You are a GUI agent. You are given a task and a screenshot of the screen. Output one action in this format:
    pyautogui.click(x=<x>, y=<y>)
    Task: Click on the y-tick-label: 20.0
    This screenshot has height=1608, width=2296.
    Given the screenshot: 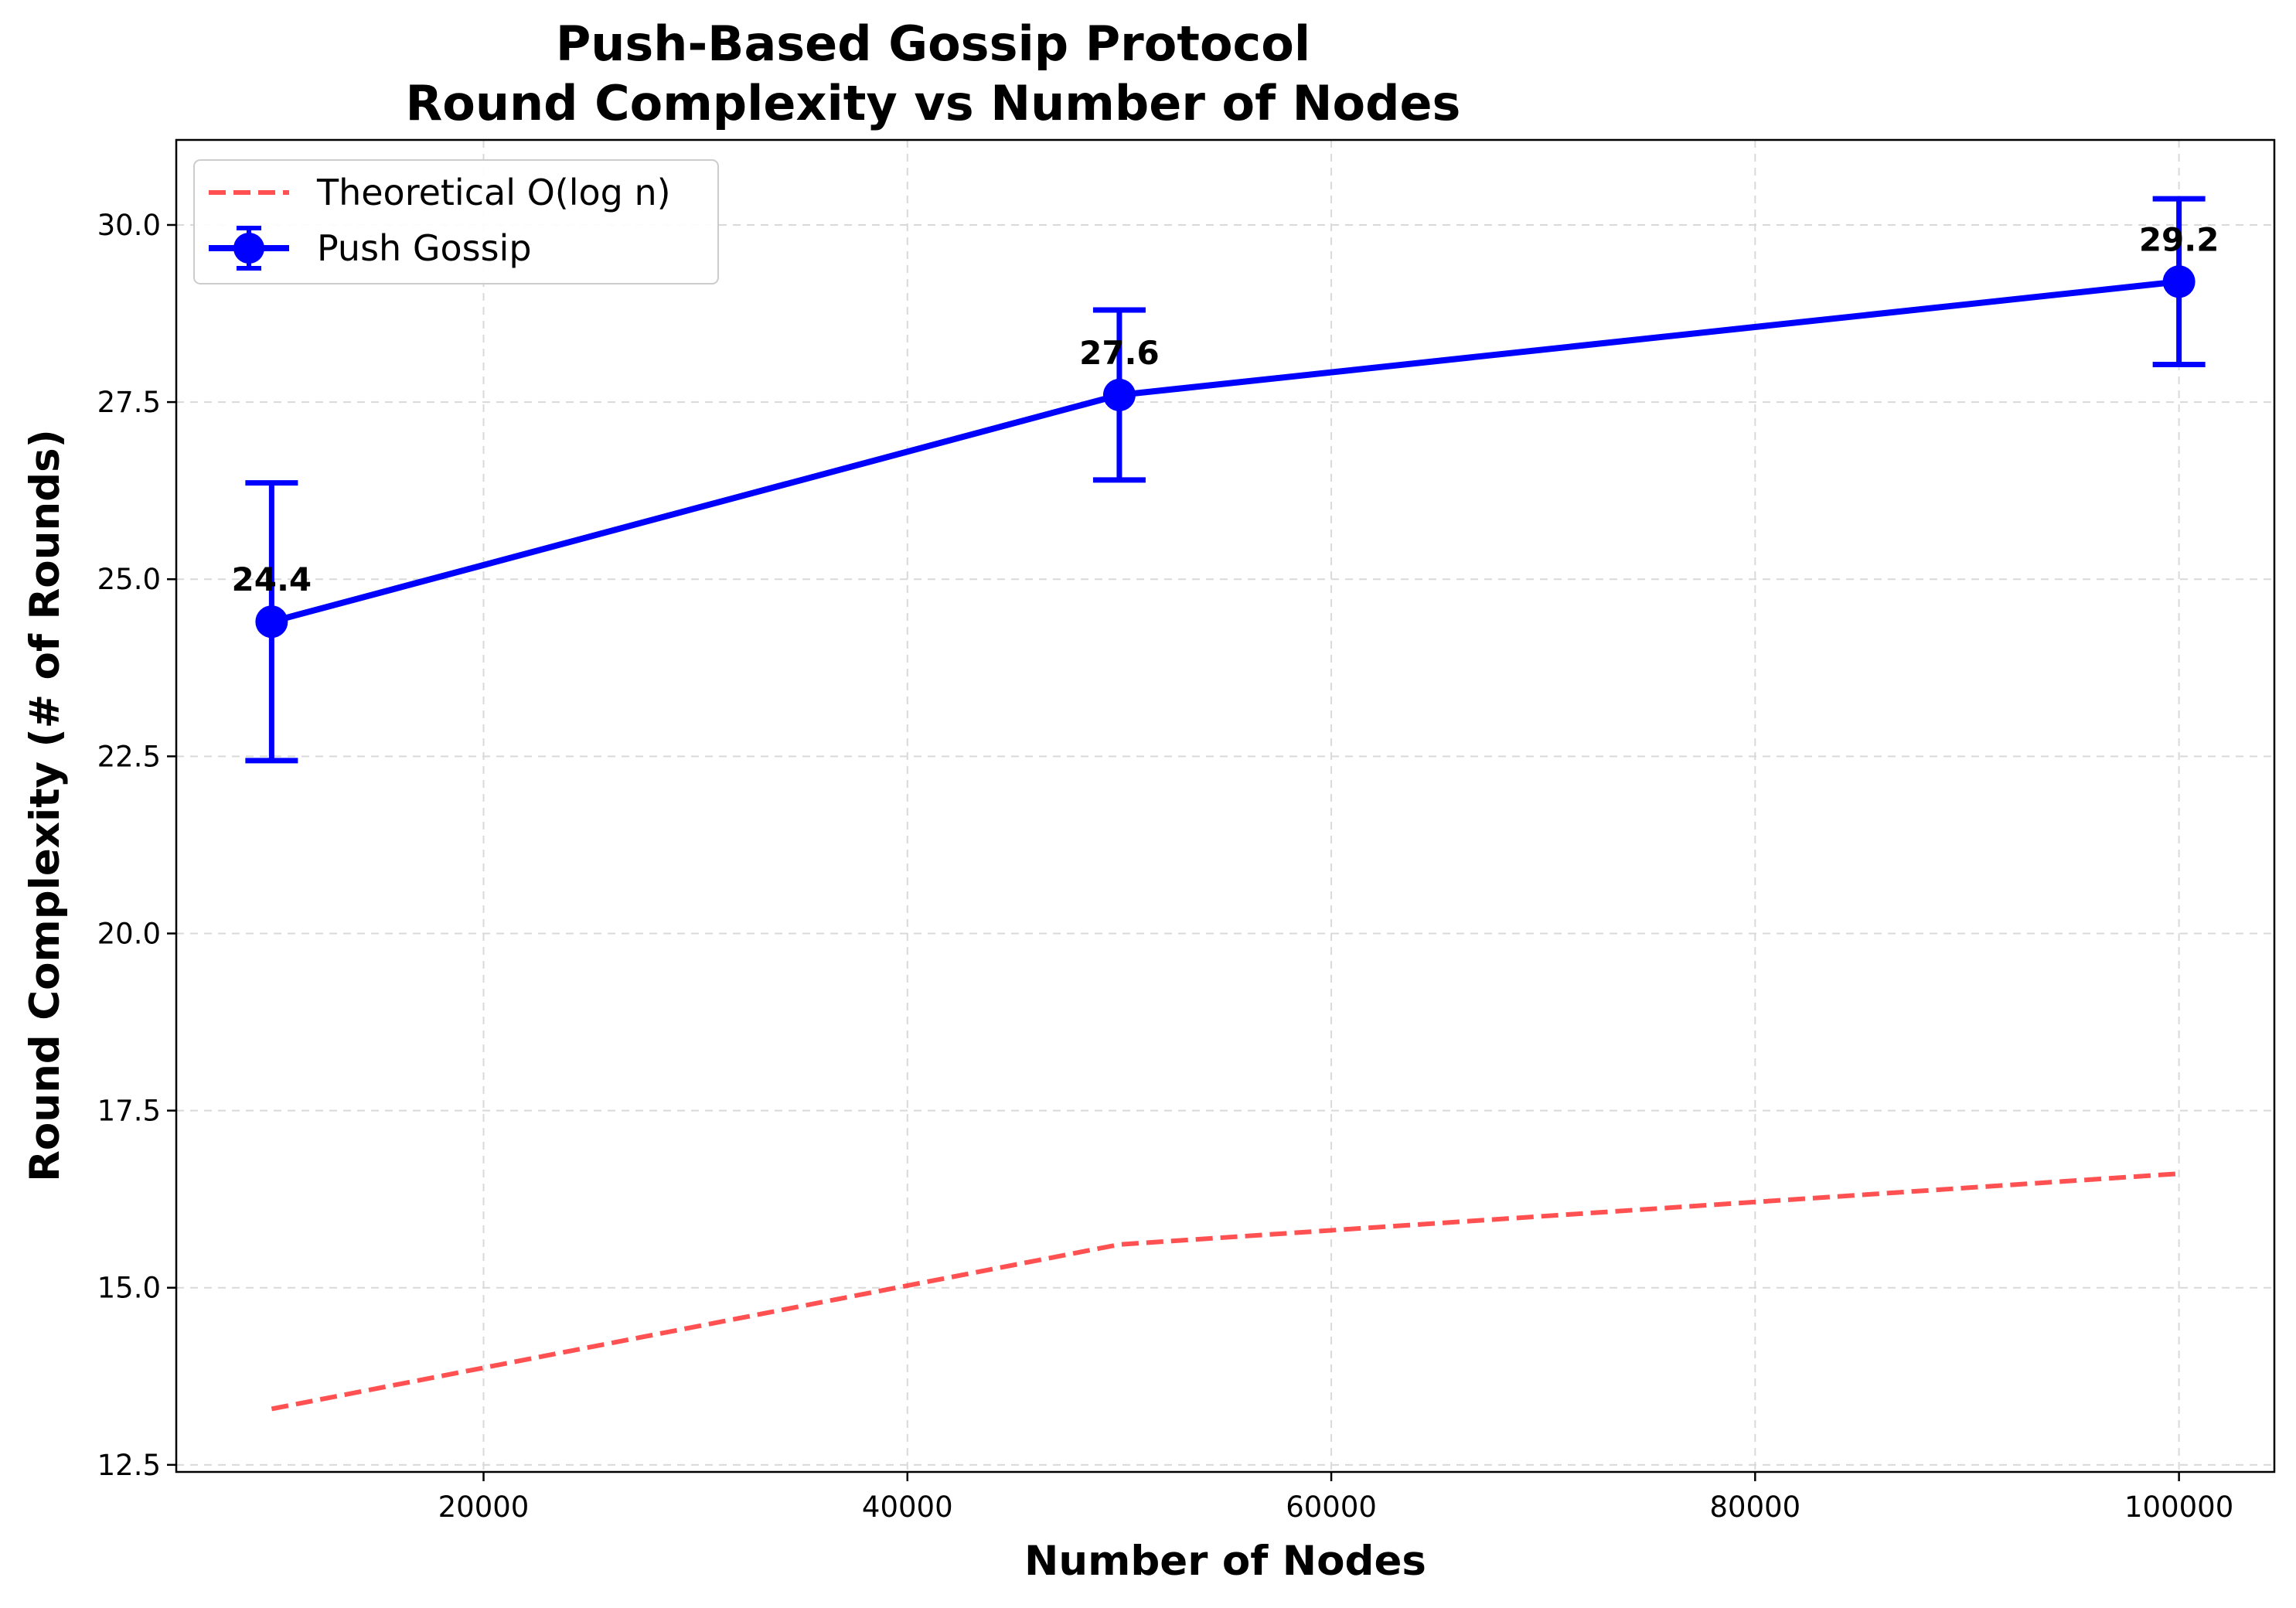 What is the action you would take?
    pyautogui.click(x=129, y=934)
    